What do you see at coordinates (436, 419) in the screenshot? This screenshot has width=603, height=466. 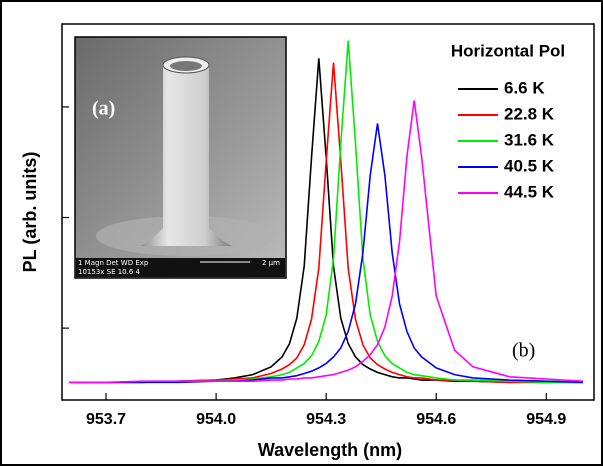 I see `x-tick-label: 954.6` at bounding box center [436, 419].